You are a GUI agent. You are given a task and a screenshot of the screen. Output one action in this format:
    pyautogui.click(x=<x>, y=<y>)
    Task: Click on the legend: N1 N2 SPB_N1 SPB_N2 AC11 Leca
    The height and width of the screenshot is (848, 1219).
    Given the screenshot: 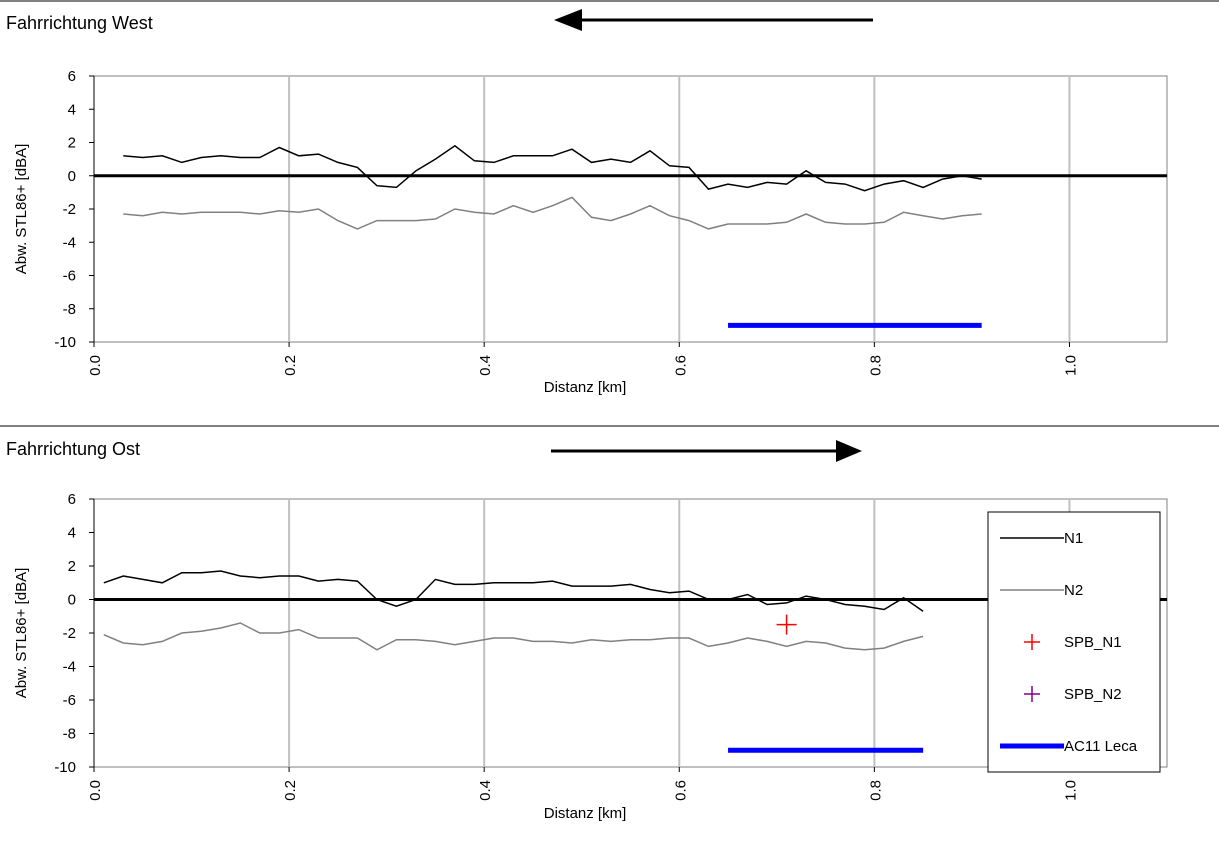 What is the action you would take?
    pyautogui.click(x=1074, y=642)
    